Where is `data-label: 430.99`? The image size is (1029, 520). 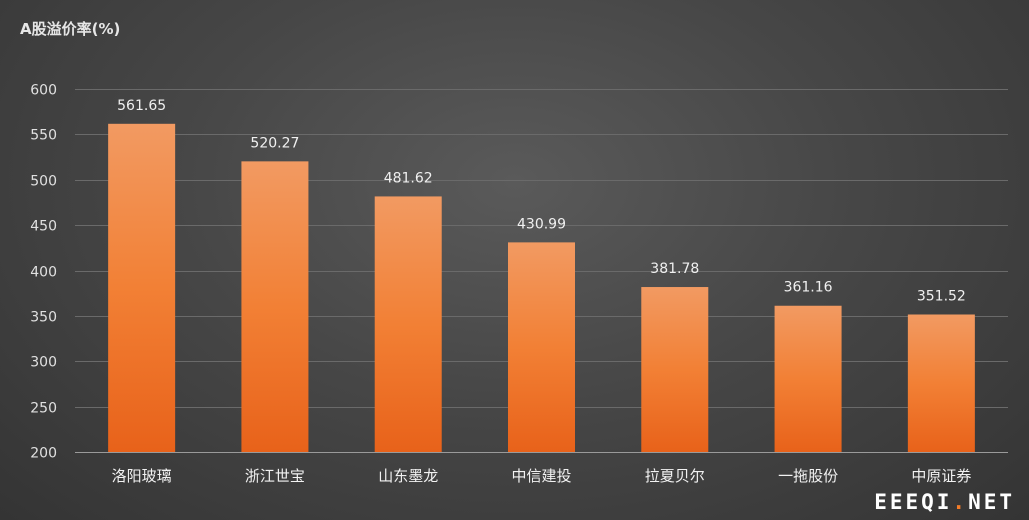 data-label: 430.99 is located at coordinates (541, 224).